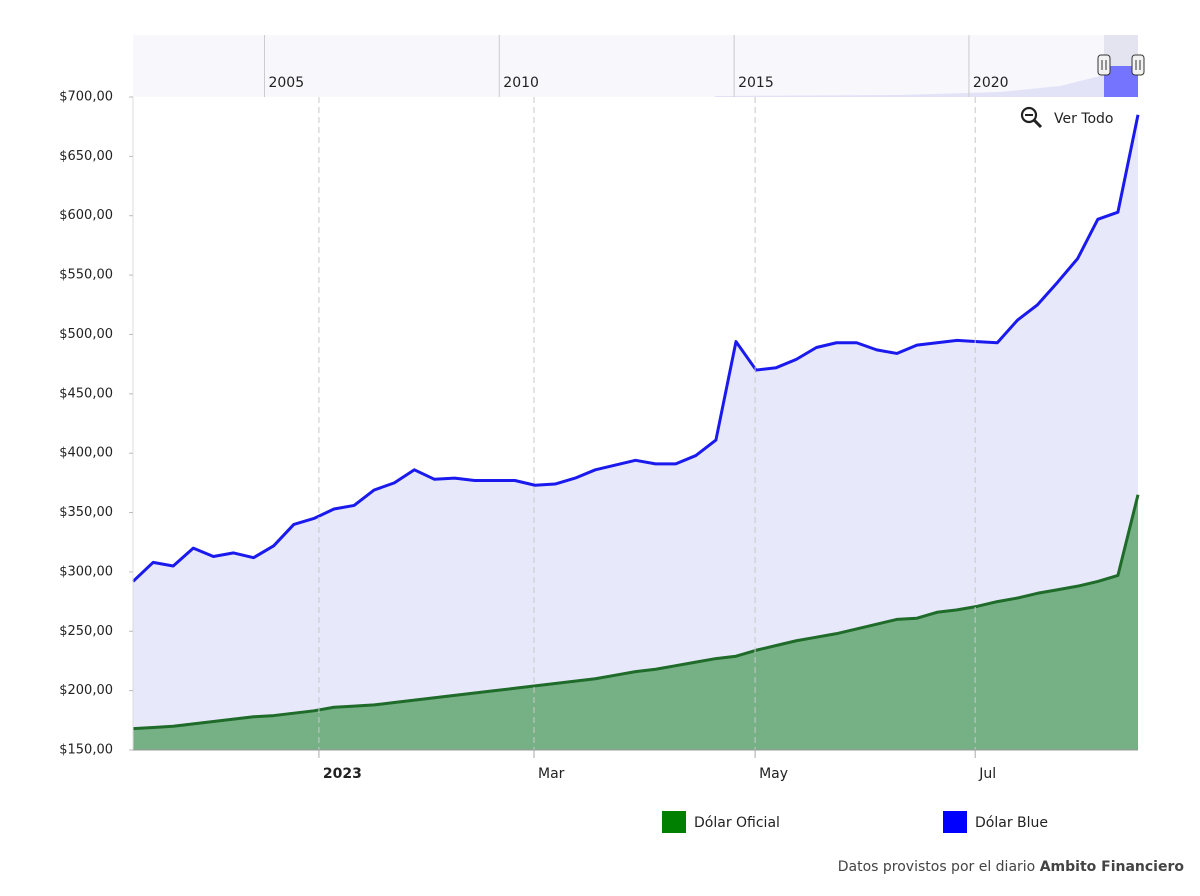 The image size is (1200, 896). What do you see at coordinates (1011, 823) in the screenshot?
I see `legend-label: Dólar Blue` at bounding box center [1011, 823].